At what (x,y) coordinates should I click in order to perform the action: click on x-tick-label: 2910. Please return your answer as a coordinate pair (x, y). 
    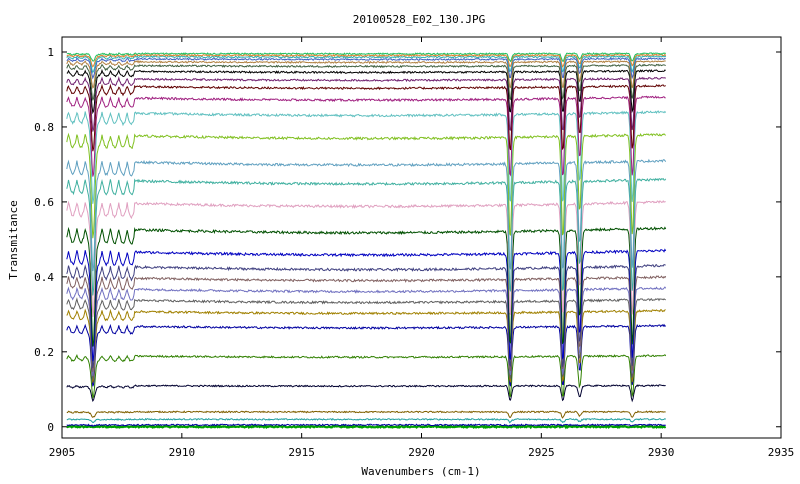
    Looking at the image, I should click on (182, 452).